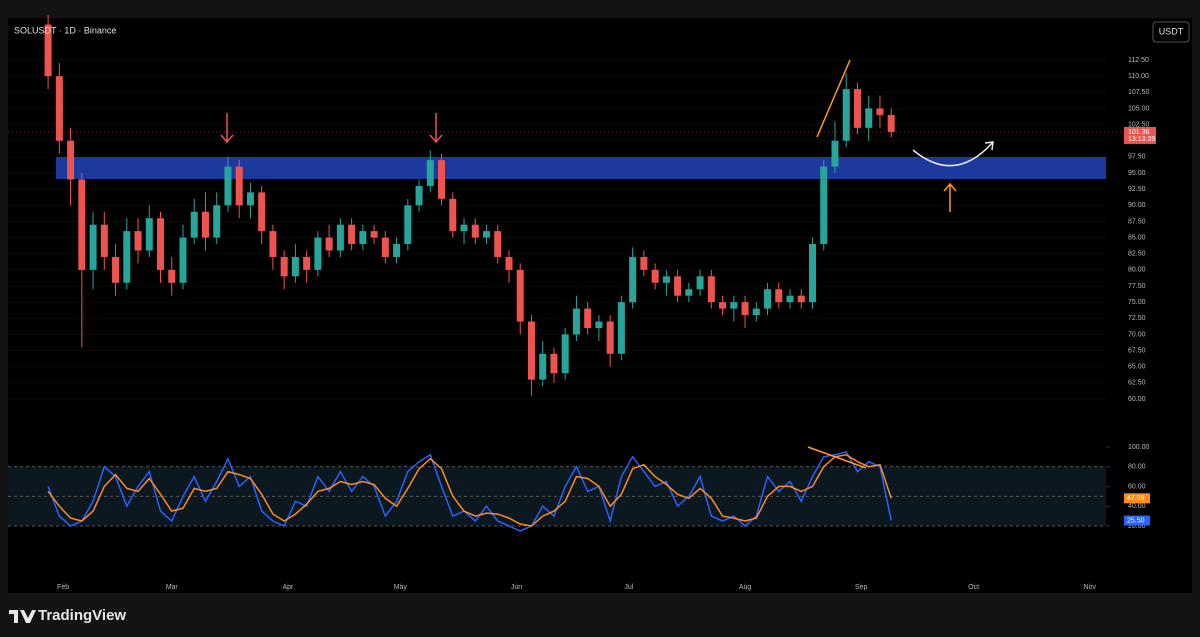  I want to click on y-tick-label: 72.50, so click(1137, 318).